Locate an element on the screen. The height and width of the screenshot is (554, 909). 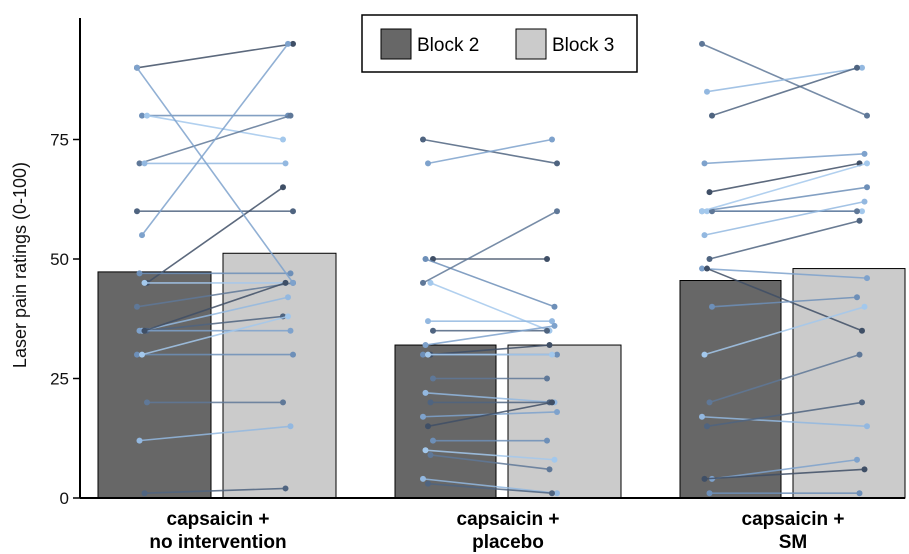
y-tick-label: 50 is located at coordinates (59, 259).